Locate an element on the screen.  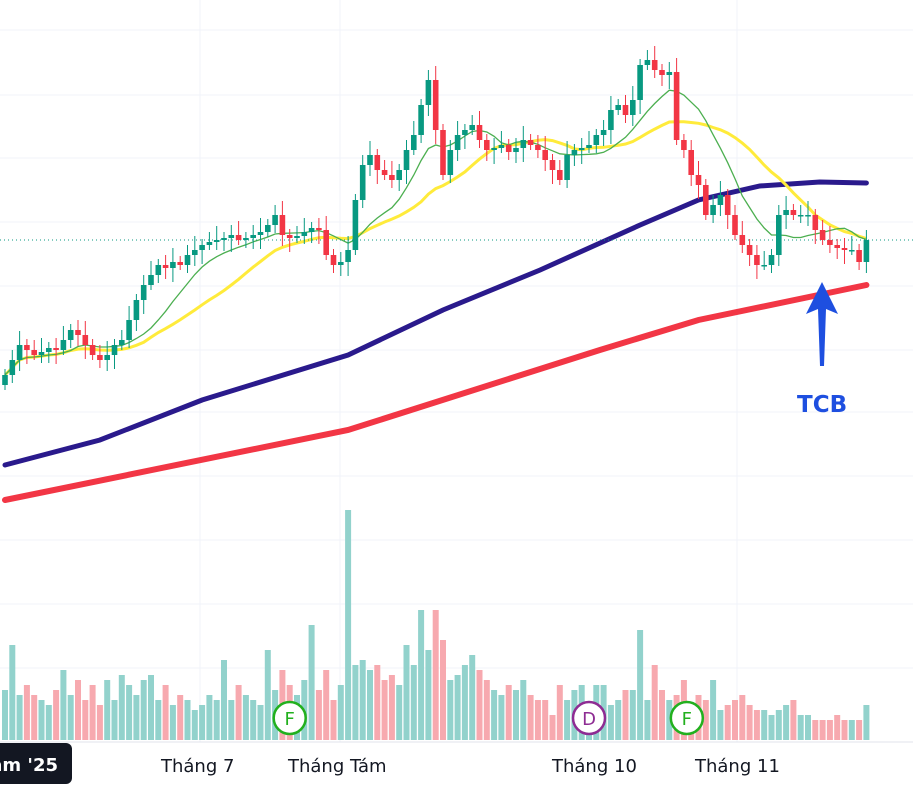
event-marker-f is located at coordinates (289, 718).